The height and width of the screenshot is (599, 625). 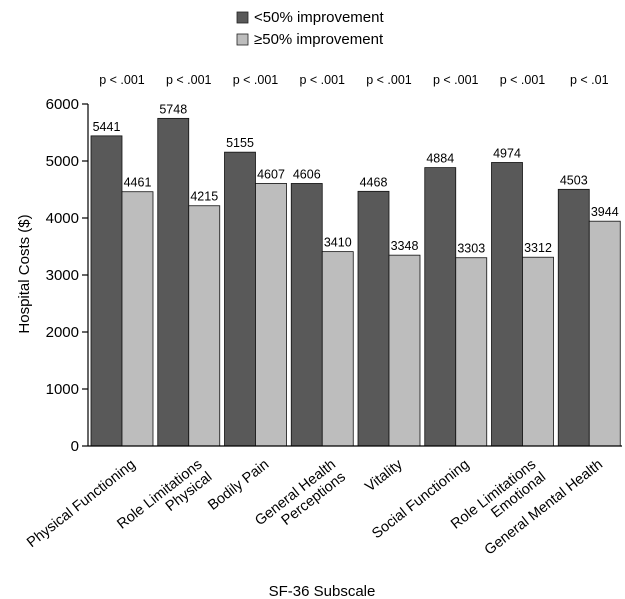 What do you see at coordinates (471, 249) in the screenshot?
I see `value-label-6-2: 3303` at bounding box center [471, 249].